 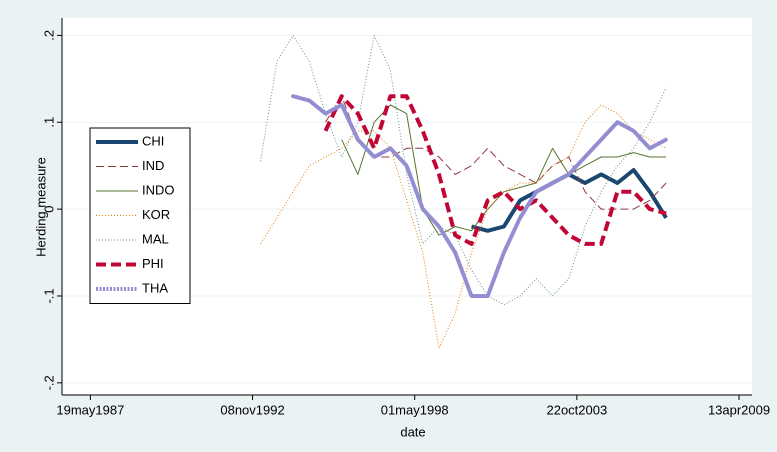 I want to click on x-tick-label: 13apr2009, so click(x=739, y=409).